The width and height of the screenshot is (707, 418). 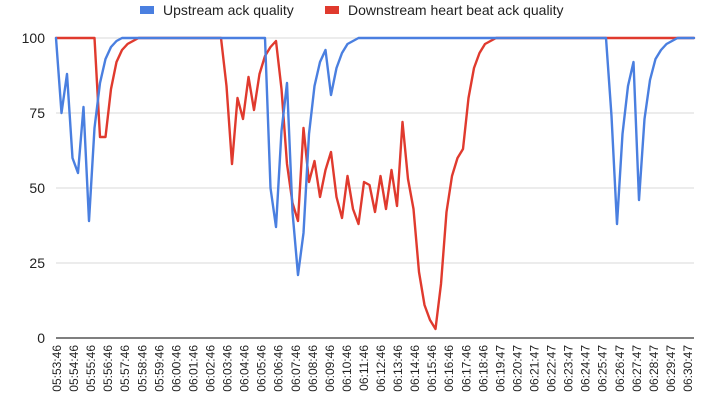 What do you see at coordinates (654, 368) in the screenshot?
I see `x-tick-label: 06:28:47` at bounding box center [654, 368].